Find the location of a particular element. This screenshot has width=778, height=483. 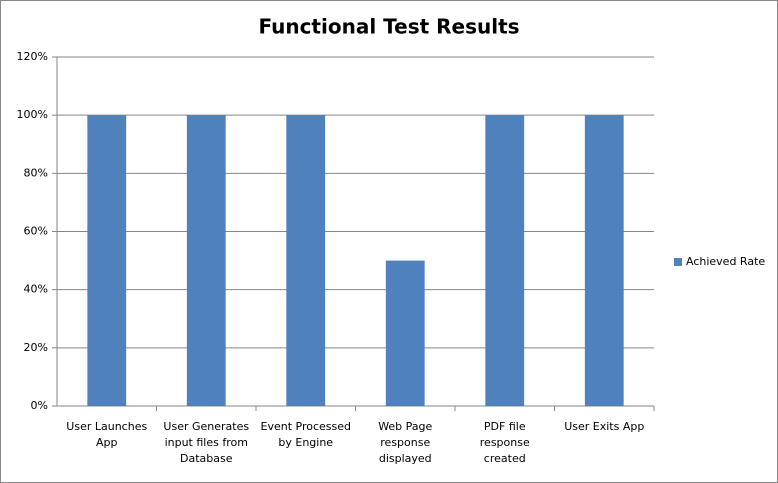

y-tick-label: 100% is located at coordinates (32, 114).